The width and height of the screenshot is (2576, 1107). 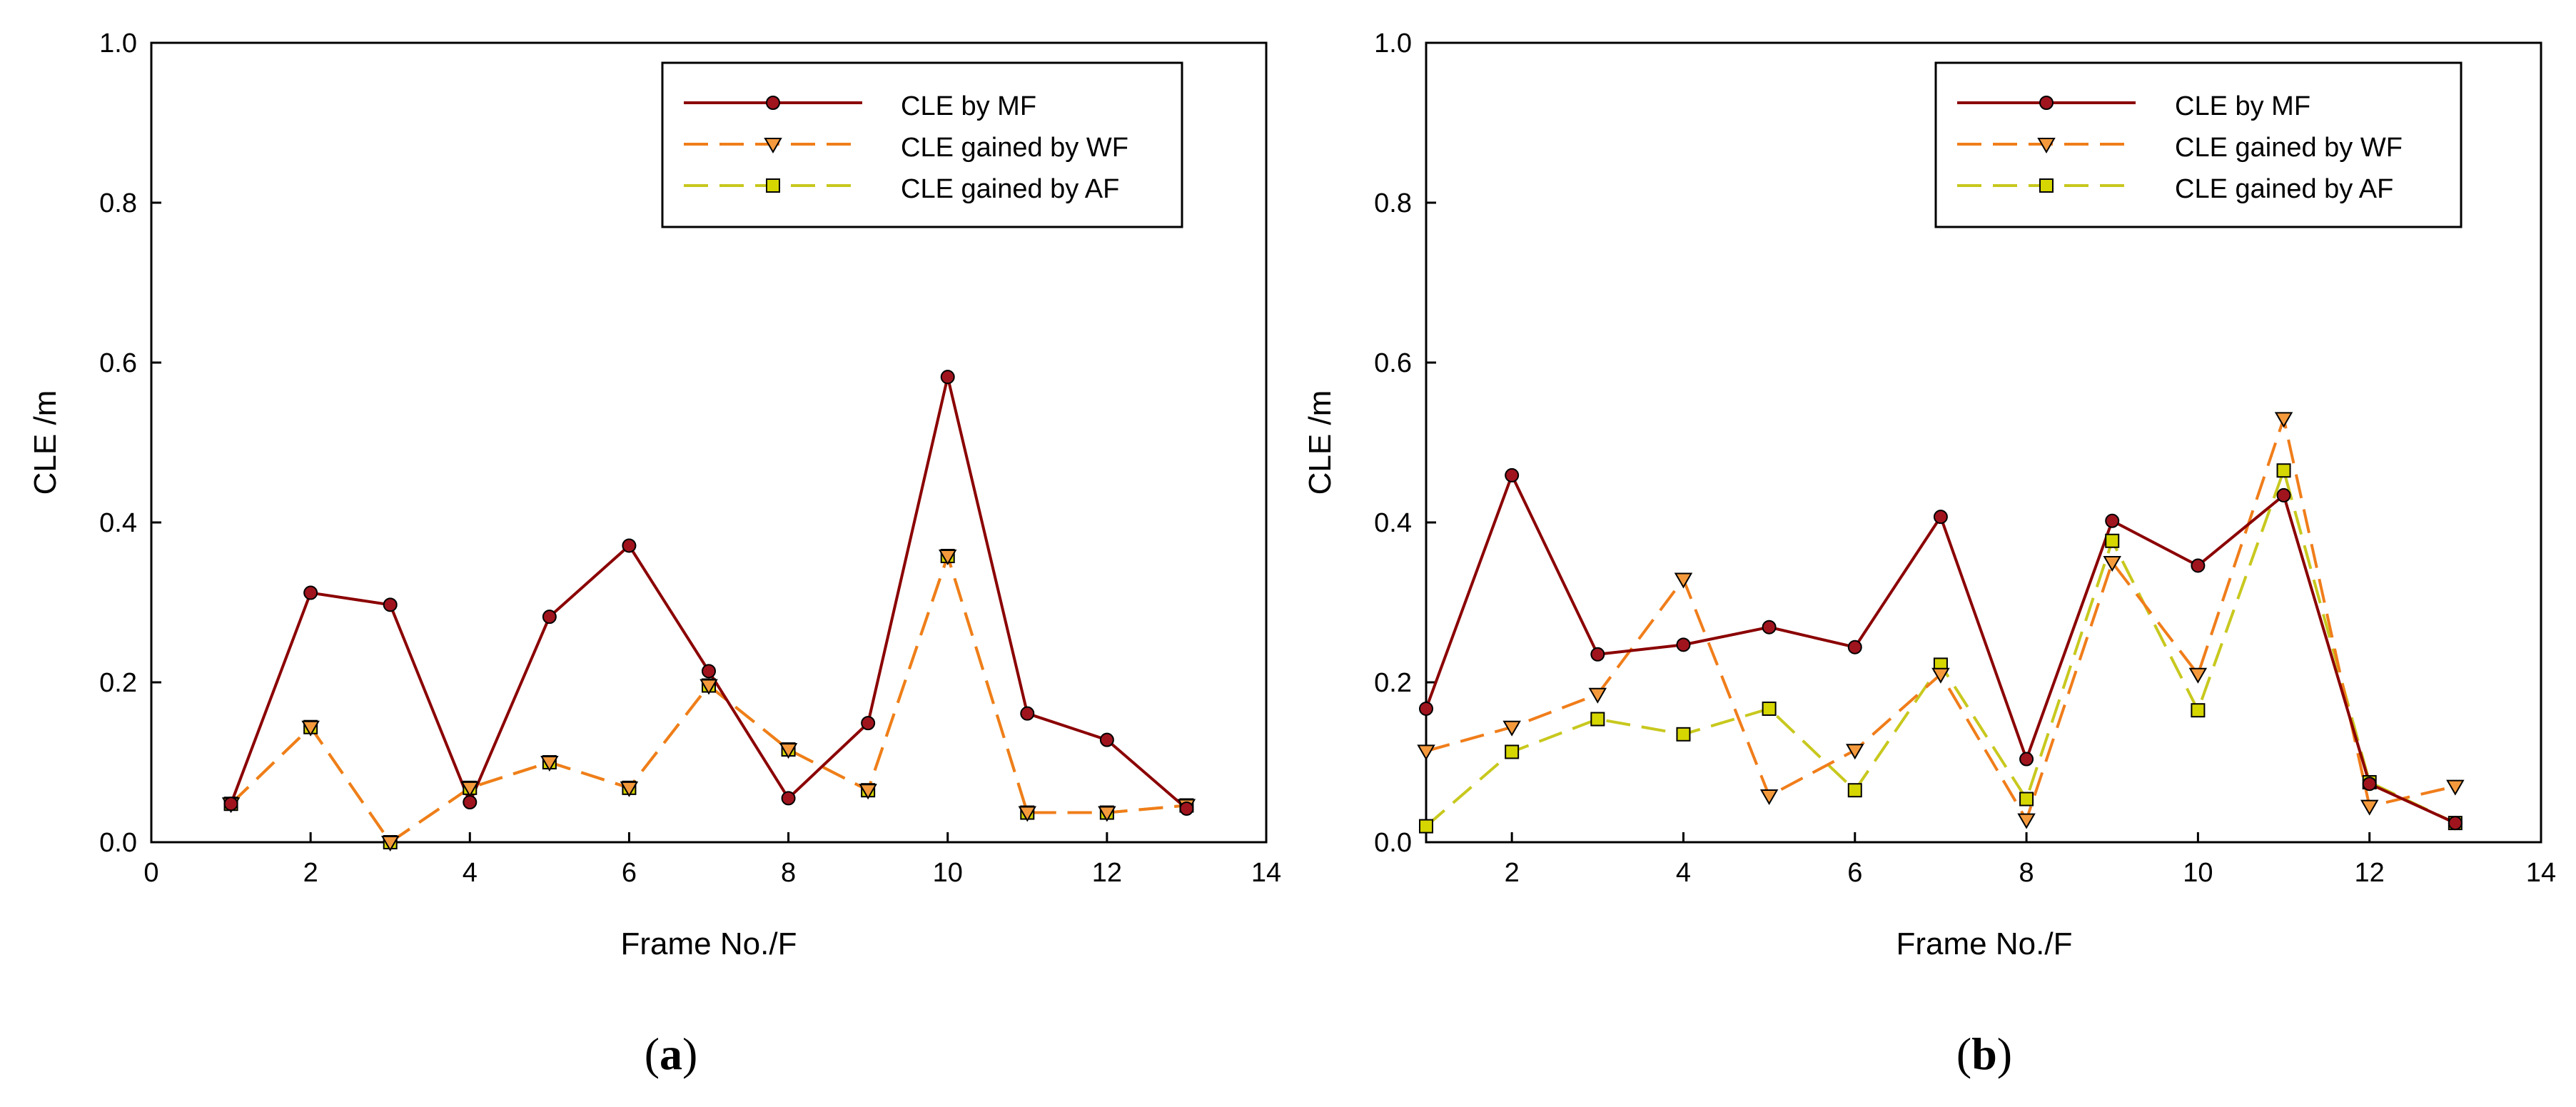 I want to click on series-line-af, so click(x=708, y=700).